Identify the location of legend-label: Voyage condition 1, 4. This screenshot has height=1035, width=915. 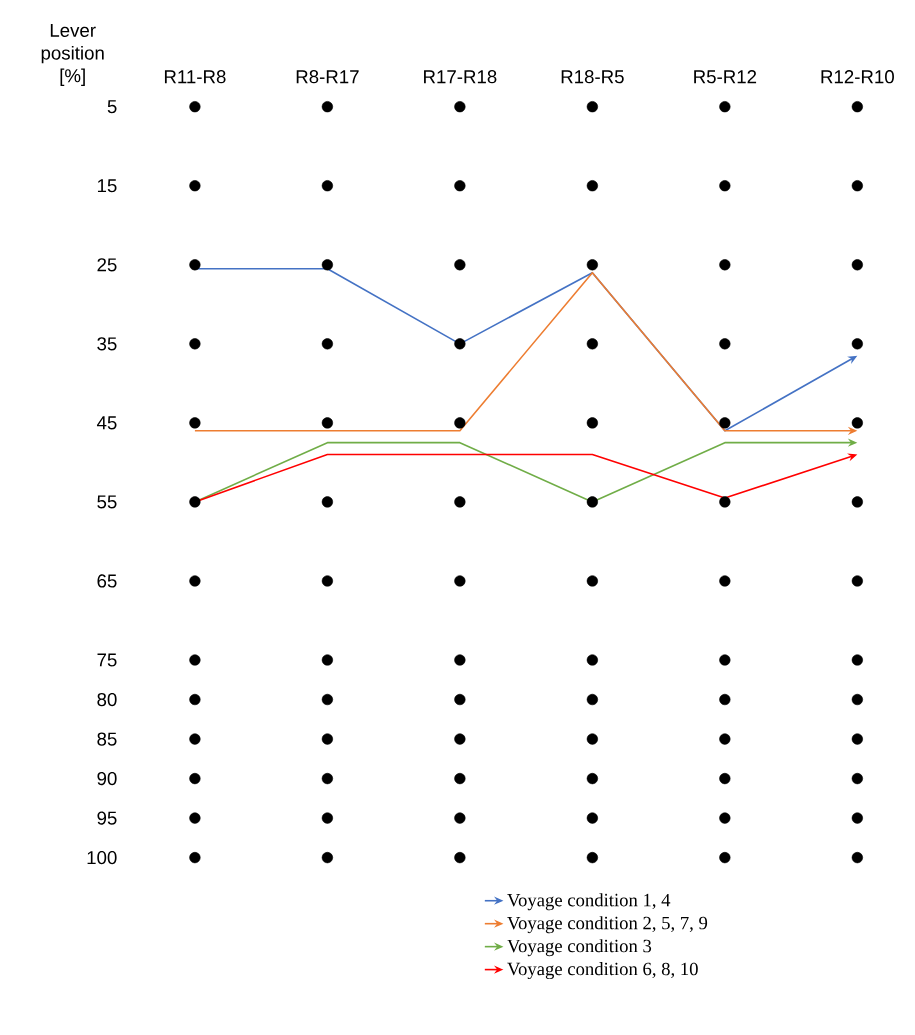
(589, 902).